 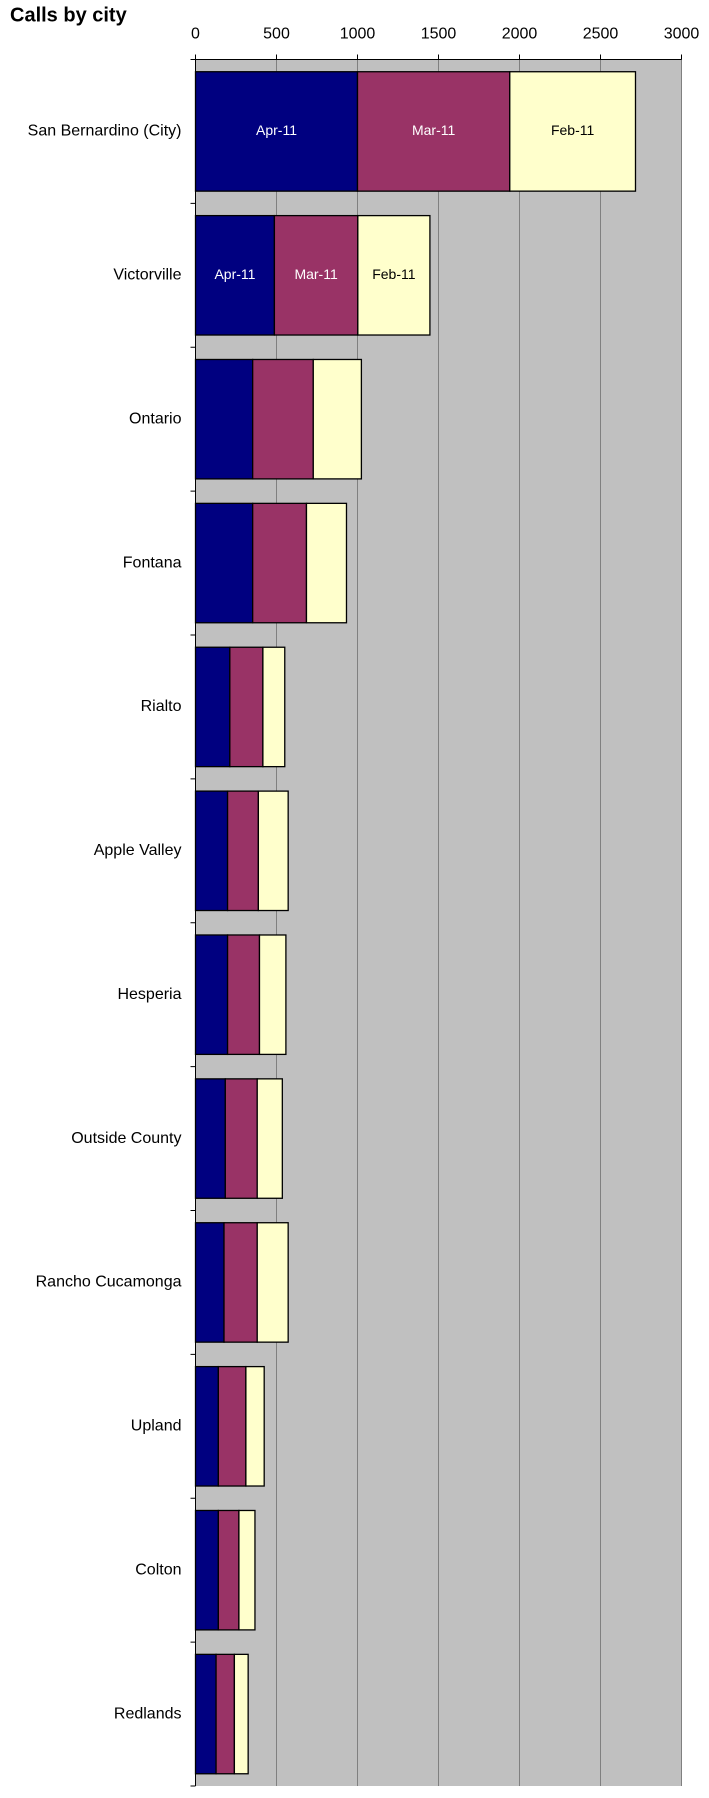 I want to click on y-tick-label: San Bernardino (City), so click(x=105, y=131).